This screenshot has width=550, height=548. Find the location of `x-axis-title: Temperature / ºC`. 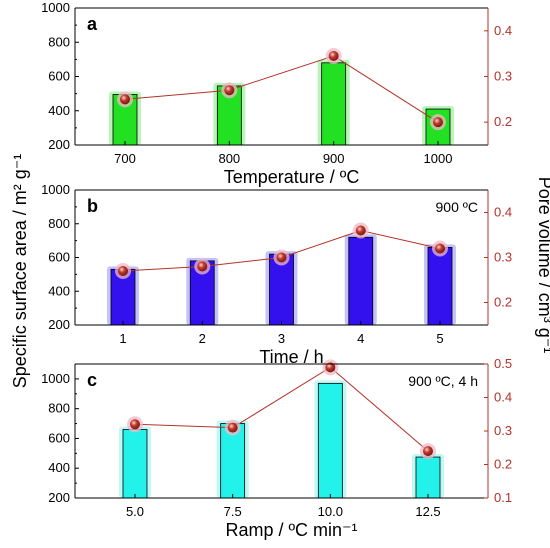

x-axis-title: Temperature / ºC is located at coordinates (292, 177).